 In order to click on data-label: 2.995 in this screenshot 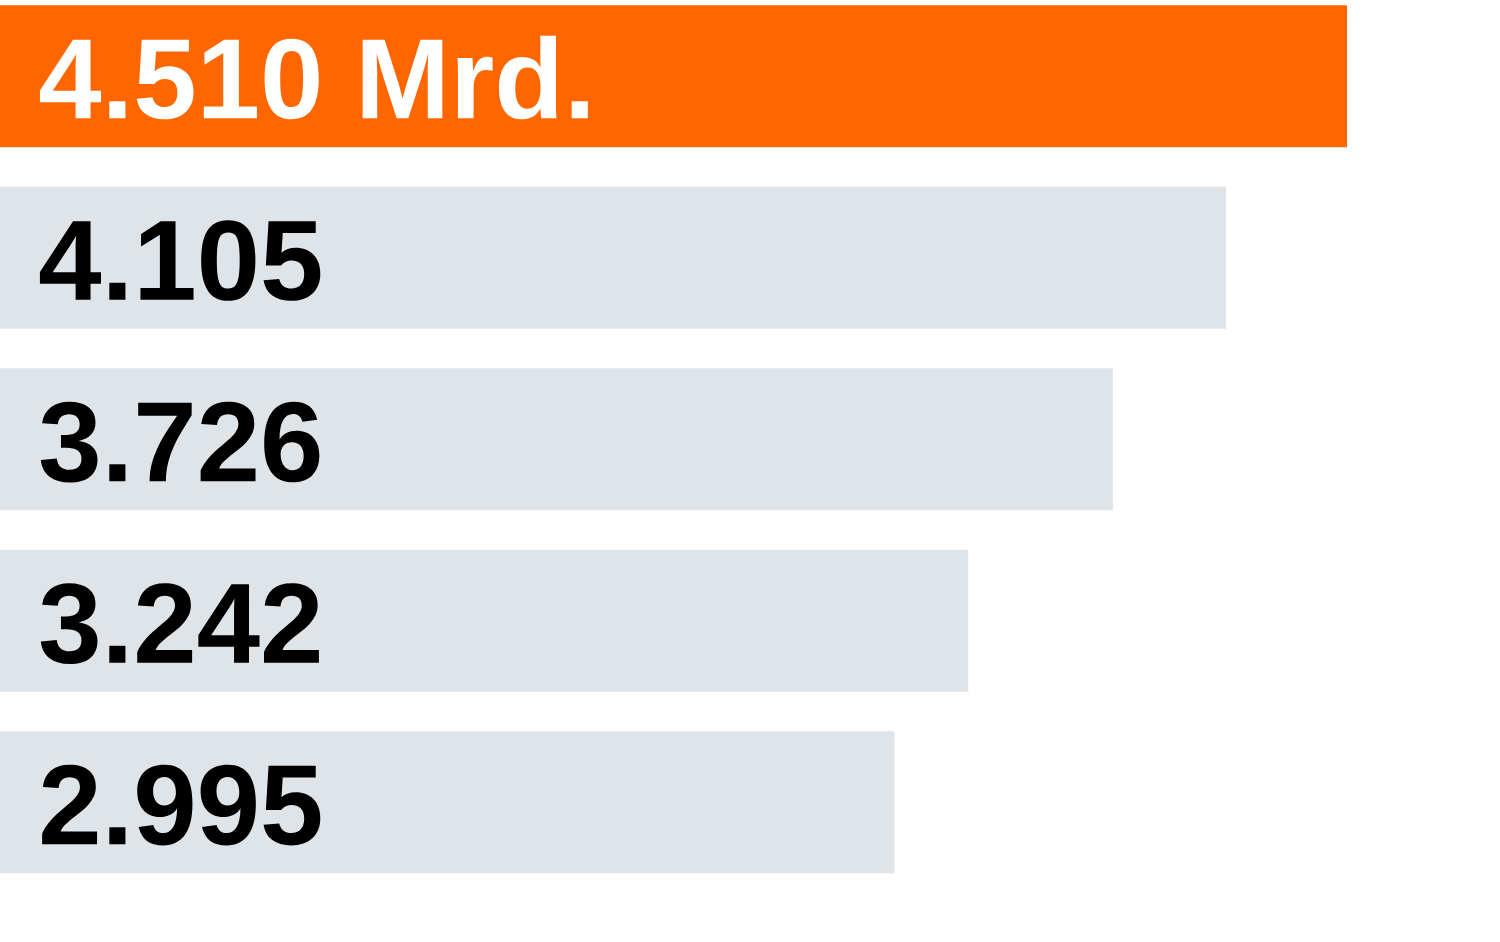, I will do `click(181, 805)`.